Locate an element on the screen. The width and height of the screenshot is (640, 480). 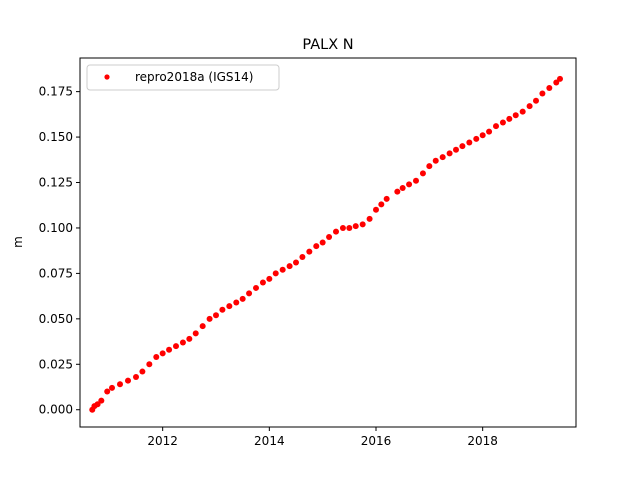
y-tick-label: 0.100 is located at coordinates (56, 228).